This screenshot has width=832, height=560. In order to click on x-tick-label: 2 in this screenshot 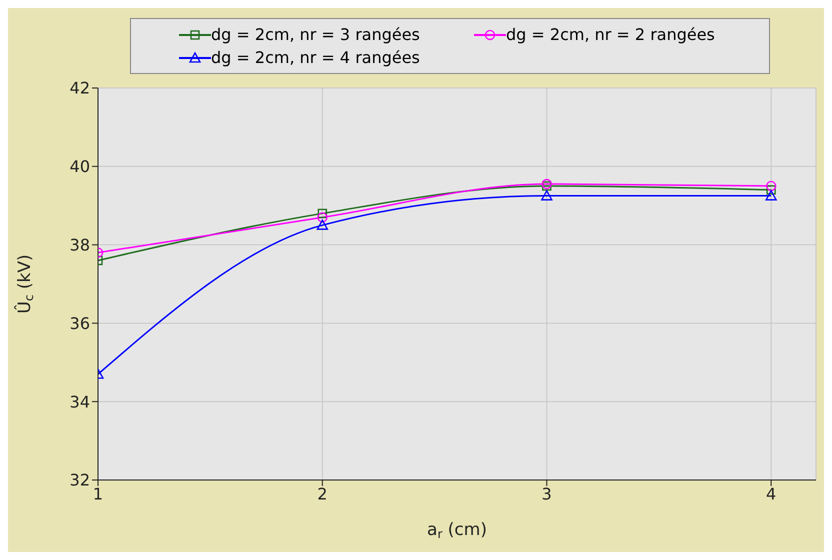, I will do `click(322, 494)`.